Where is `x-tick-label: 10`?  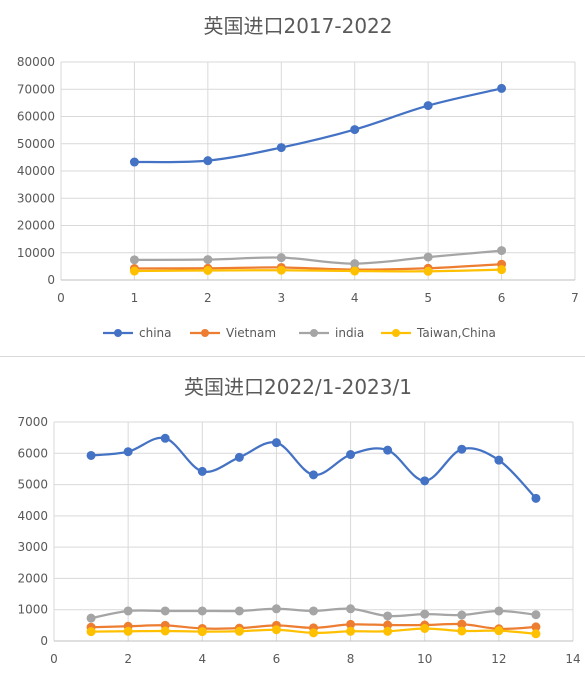 x-tick-label: 10 is located at coordinates (424, 659).